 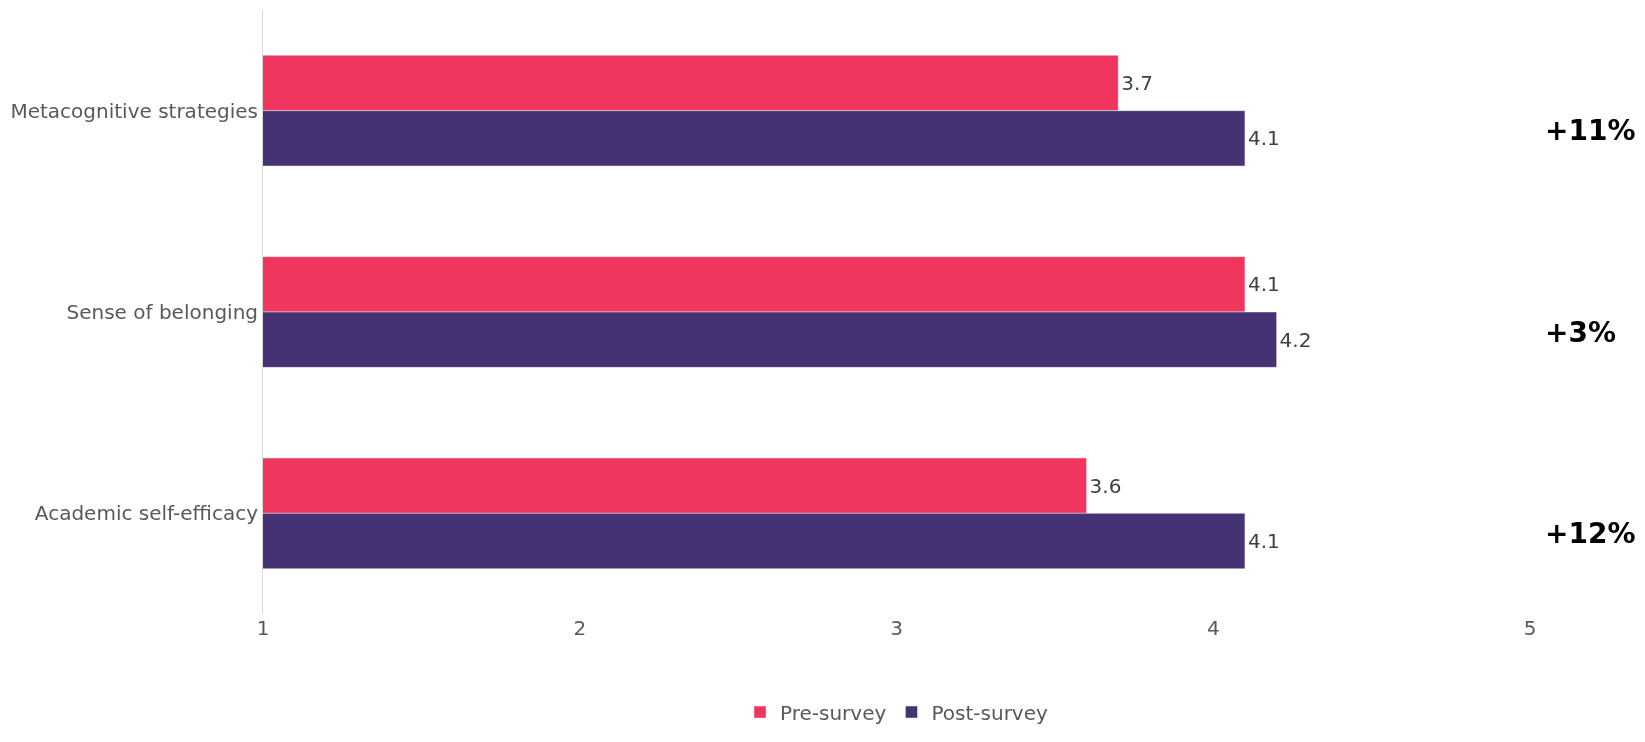 I want to click on legend-label: Pre-survey, so click(x=833, y=712).